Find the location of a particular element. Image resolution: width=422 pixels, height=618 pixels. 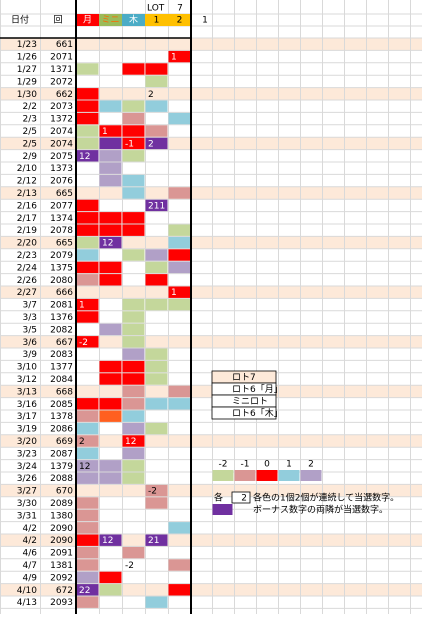

date: 3/7 is located at coordinates (30, 306).